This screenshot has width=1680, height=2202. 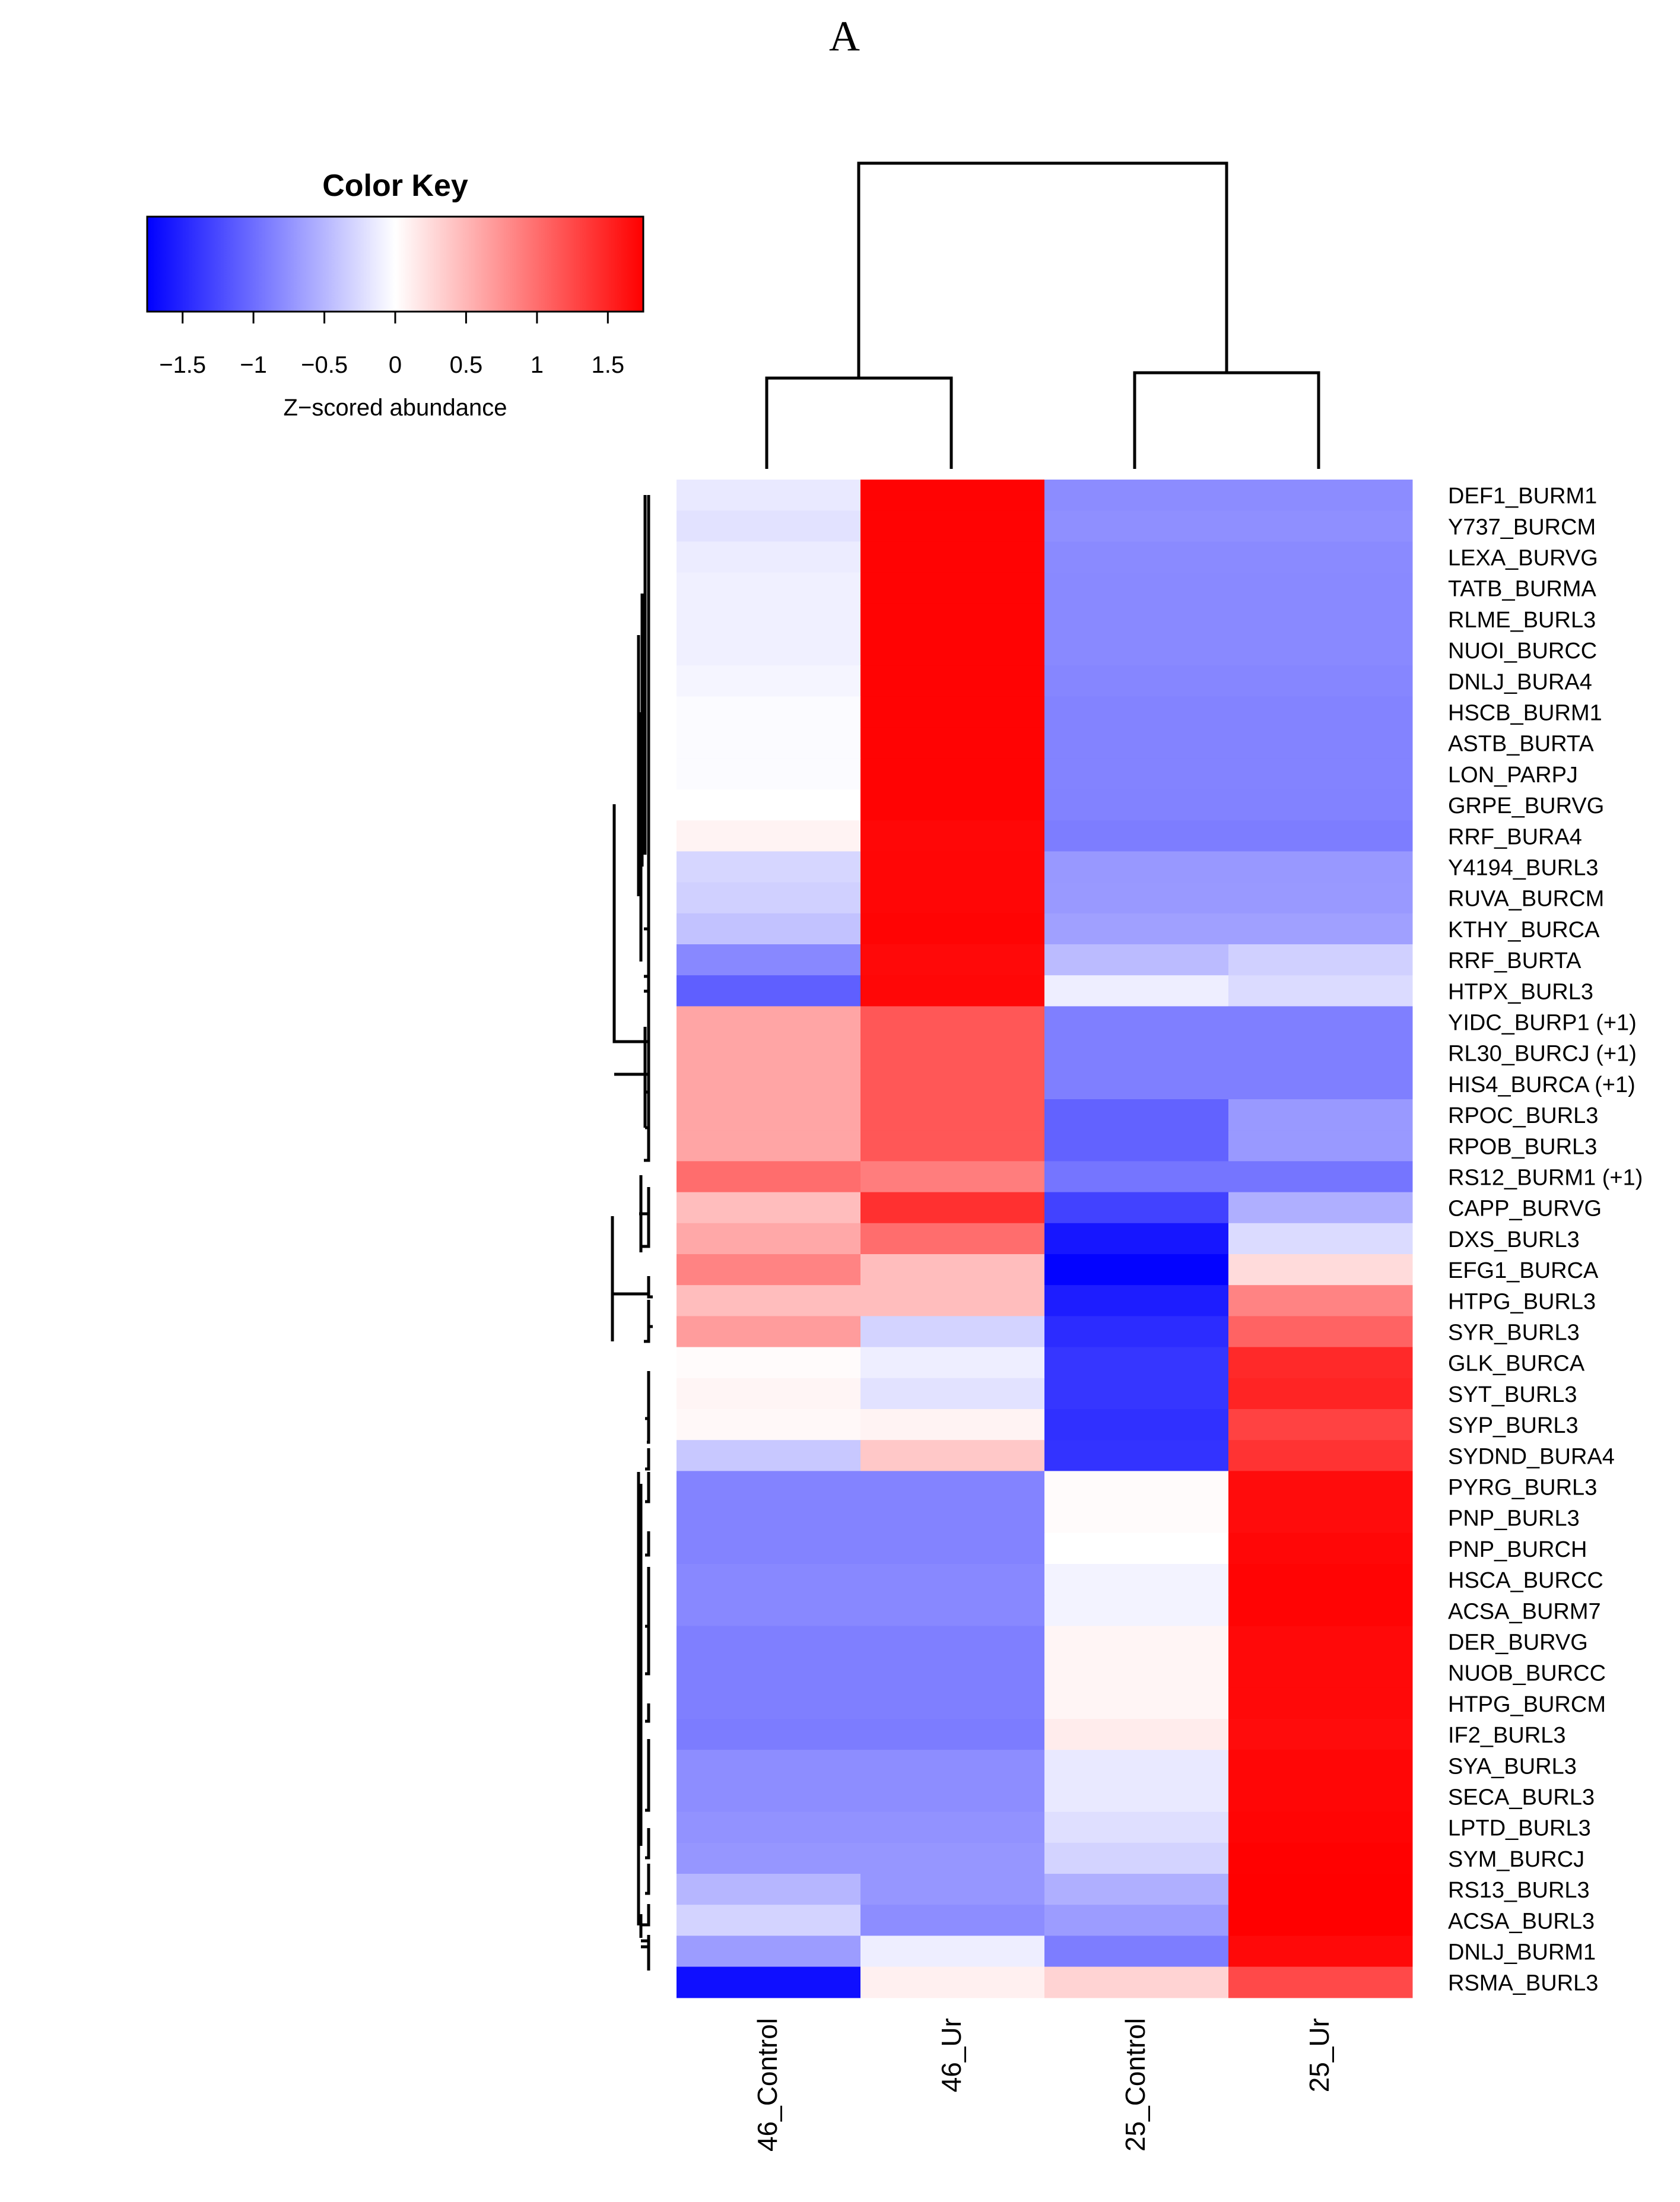 I want to click on row-label: SYA_BURL3, so click(x=1512, y=1766).